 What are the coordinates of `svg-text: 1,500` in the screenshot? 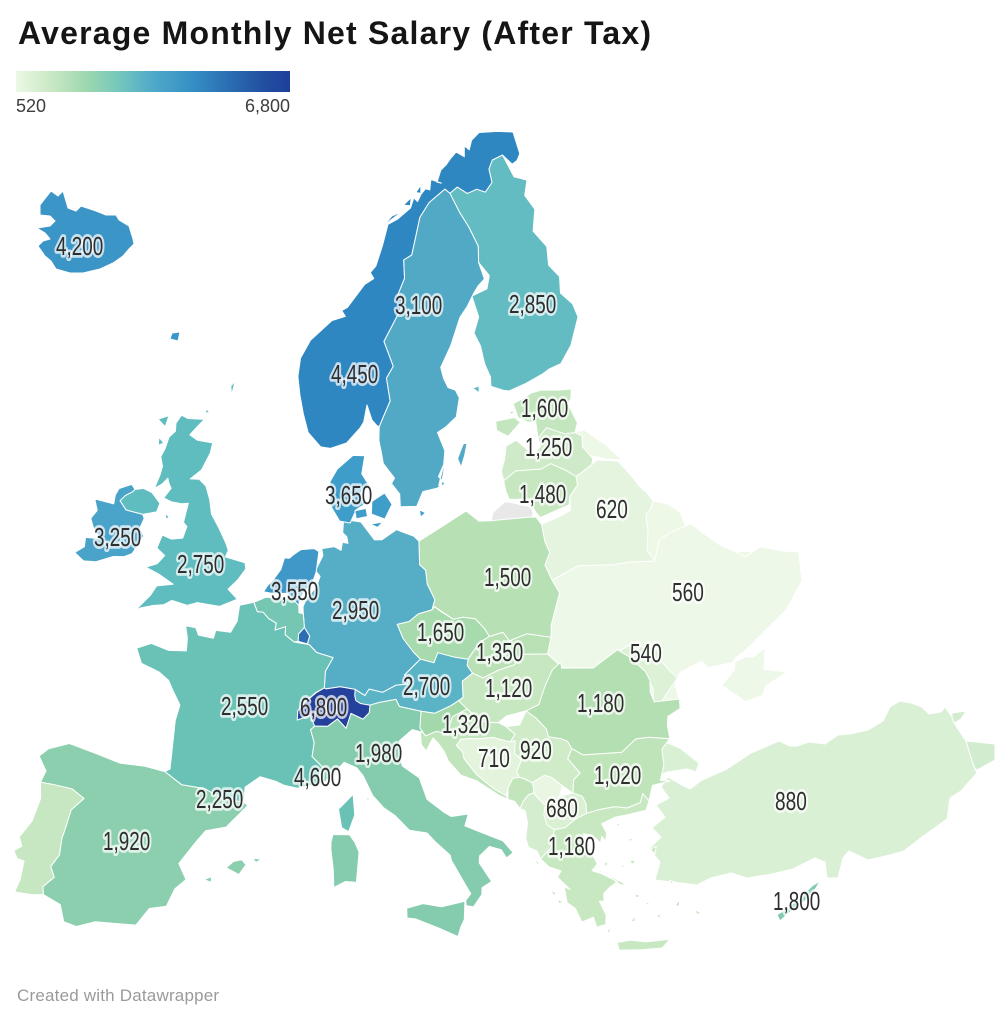 It's located at (507, 577).